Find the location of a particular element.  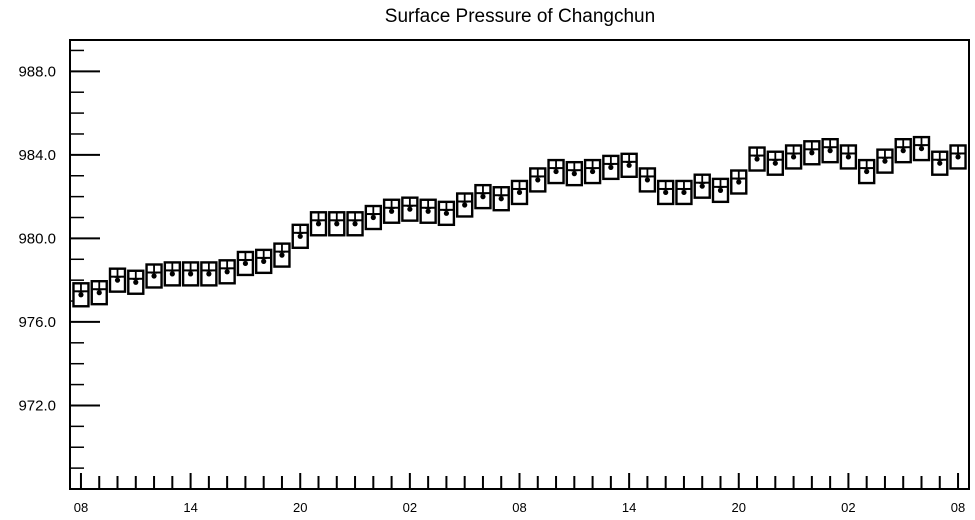

y-tick-label: 988.0 is located at coordinates (37, 71).